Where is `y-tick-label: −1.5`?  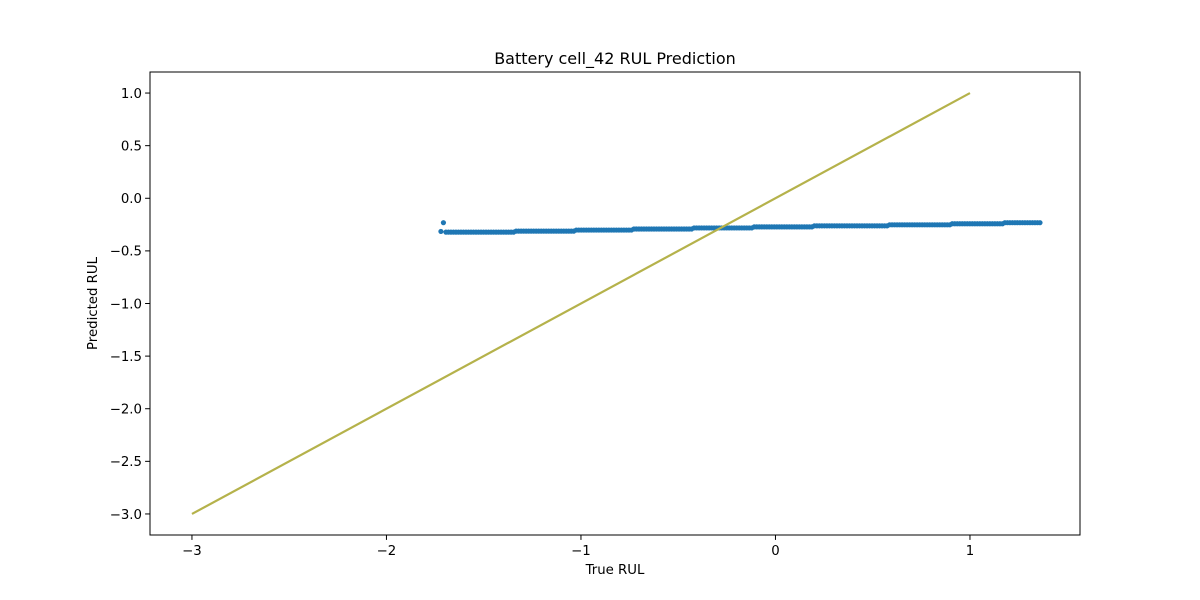
y-tick-label: −1.5 is located at coordinates (126, 357).